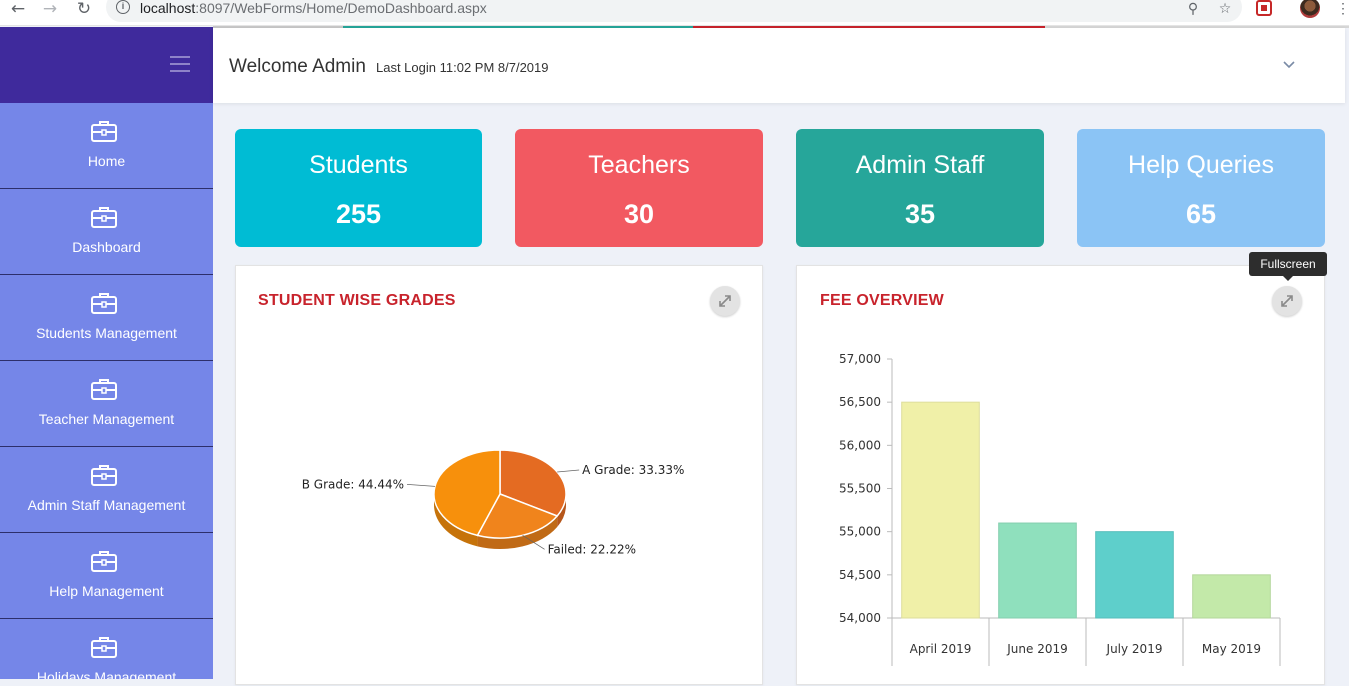  I want to click on last-login-text: Last Login 11:02 PM 8/7/2019, so click(462, 67).